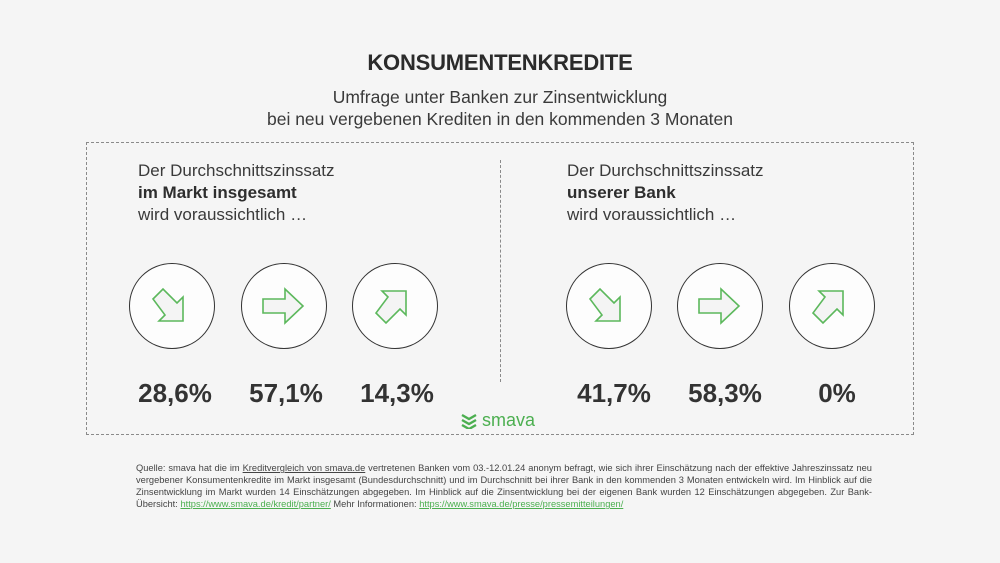 The image size is (1000, 563). What do you see at coordinates (189, 468) in the screenshot?
I see `source-prefix: Quelle: smava hat die im` at bounding box center [189, 468].